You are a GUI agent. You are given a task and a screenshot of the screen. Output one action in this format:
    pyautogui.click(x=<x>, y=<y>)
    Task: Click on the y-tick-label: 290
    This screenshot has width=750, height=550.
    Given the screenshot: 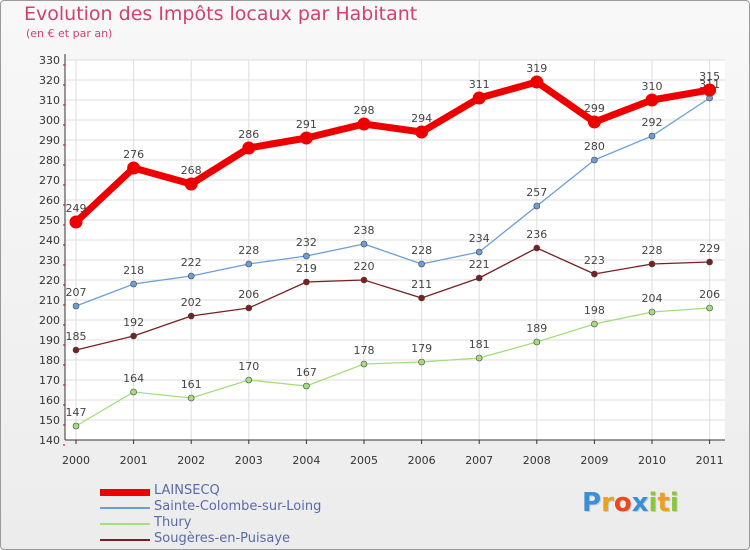 What is the action you would take?
    pyautogui.click(x=49, y=140)
    